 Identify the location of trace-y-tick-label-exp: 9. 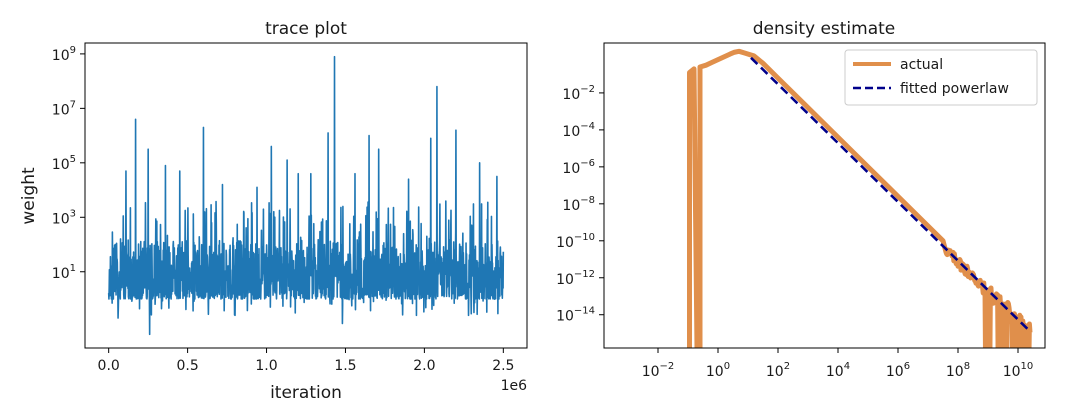
(73, 50).